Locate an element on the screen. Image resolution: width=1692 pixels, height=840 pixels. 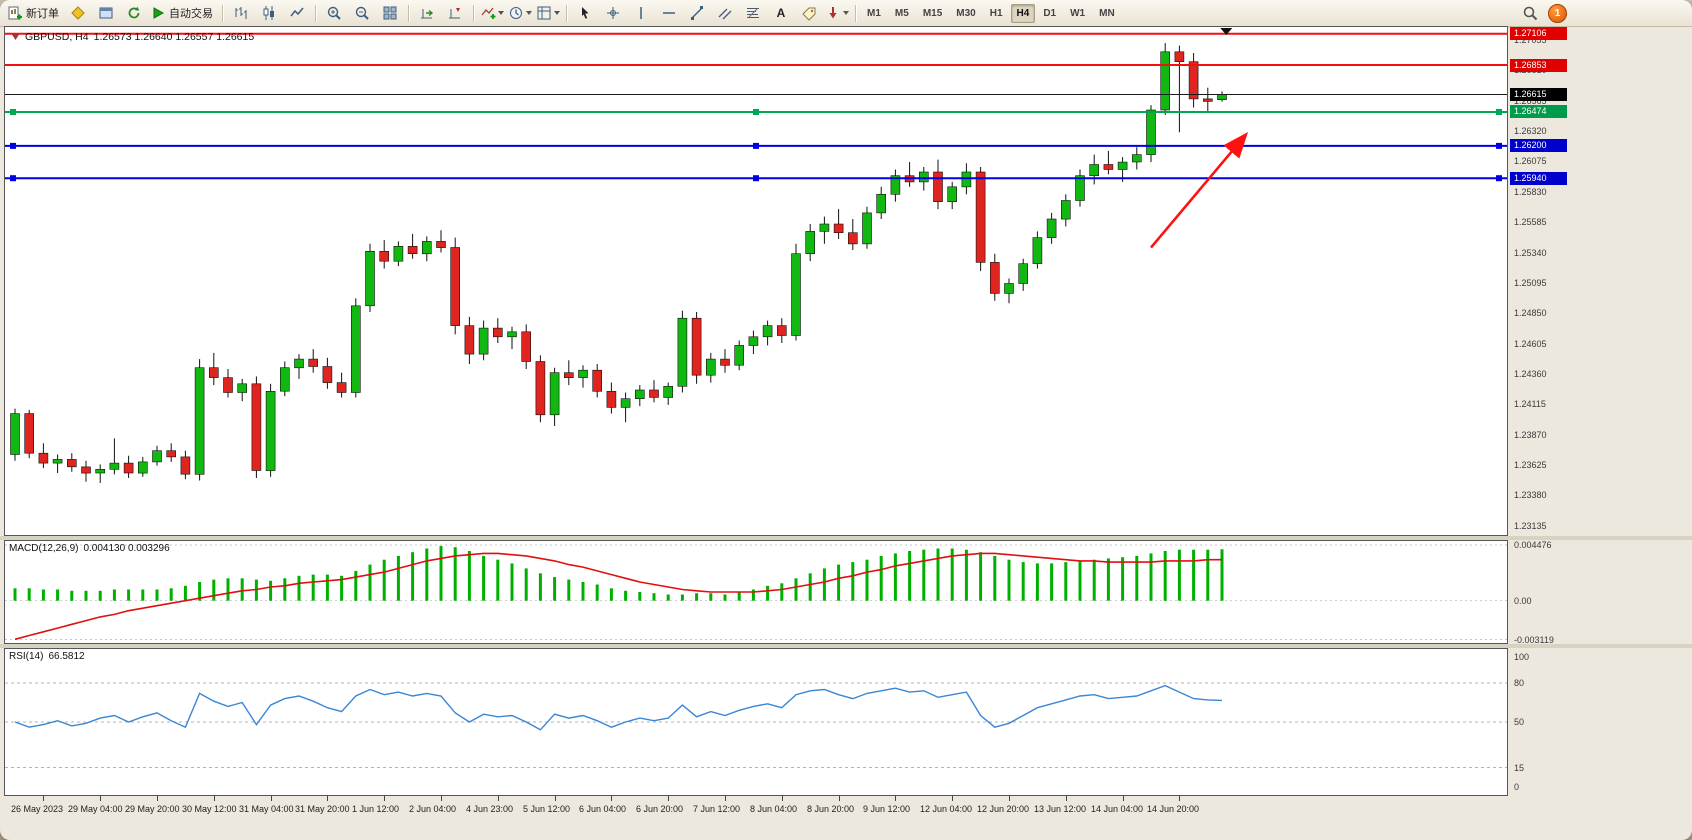
macd-chart is located at coordinates (756, 592).